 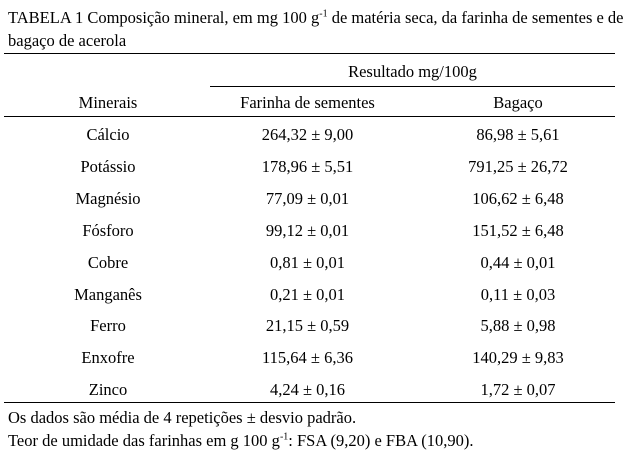 I want to click on table-row-2-mineral: Potássio, so click(x=108, y=166).